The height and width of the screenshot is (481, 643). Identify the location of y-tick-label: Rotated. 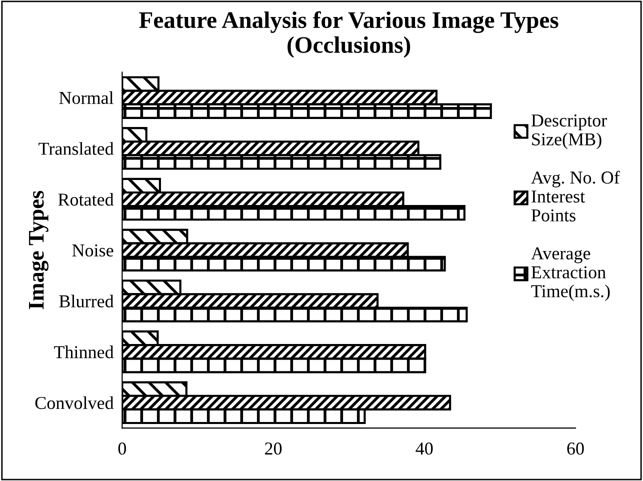
(86, 199).